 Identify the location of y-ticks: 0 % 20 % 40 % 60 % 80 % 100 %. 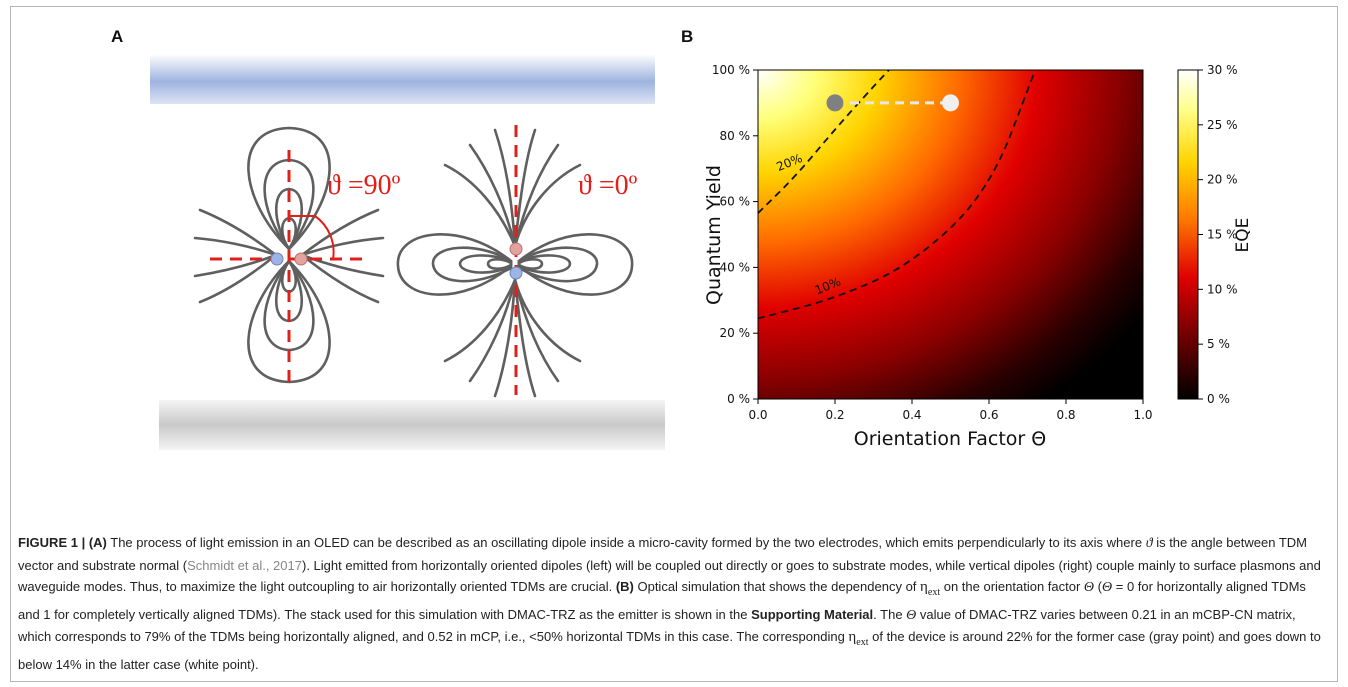
(735, 234).